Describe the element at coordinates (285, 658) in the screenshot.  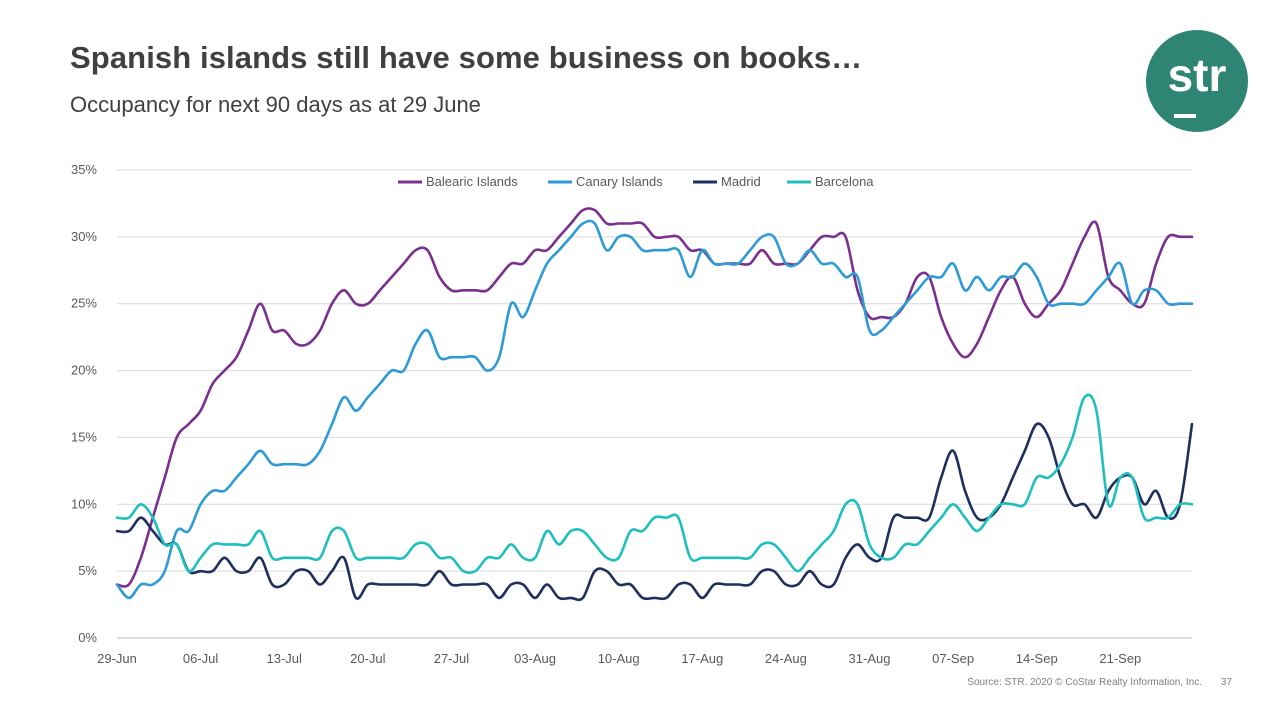
I see `x-tick-label: 13-Jul` at that location.